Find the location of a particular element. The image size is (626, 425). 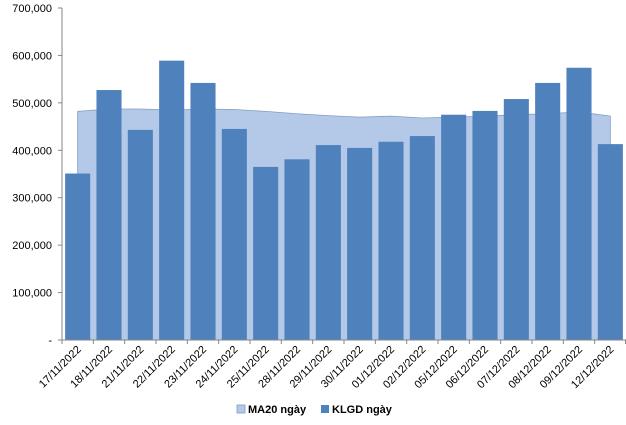

legend-label-ma20: MA20 ngày is located at coordinates (277, 410).